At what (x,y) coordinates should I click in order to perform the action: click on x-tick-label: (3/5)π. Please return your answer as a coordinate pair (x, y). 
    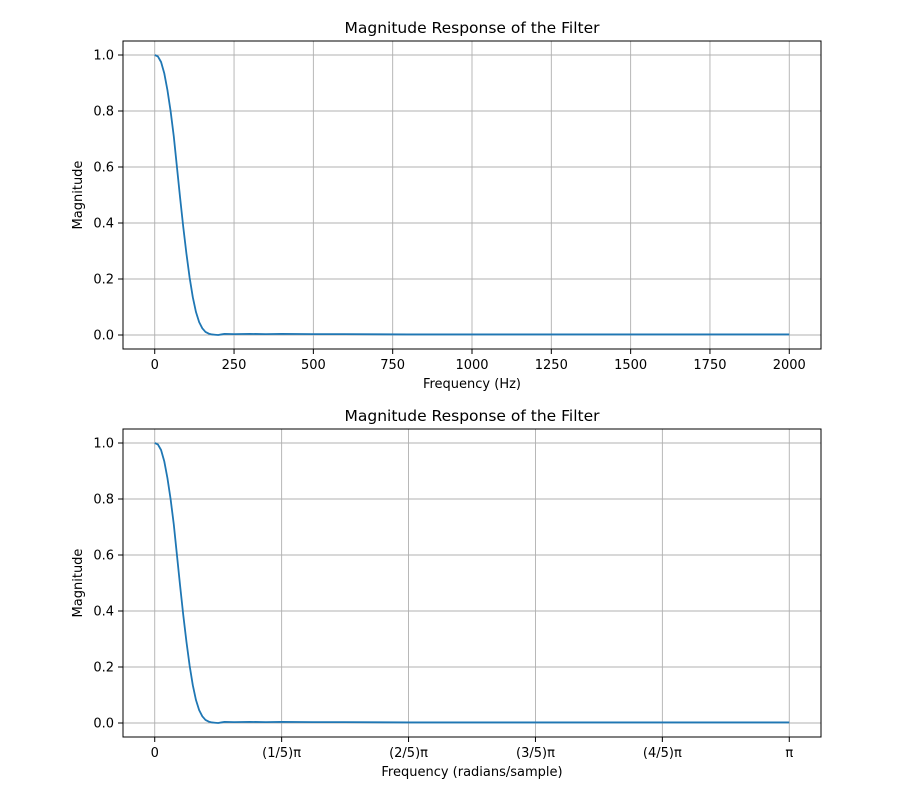
    Looking at the image, I should click on (535, 753).